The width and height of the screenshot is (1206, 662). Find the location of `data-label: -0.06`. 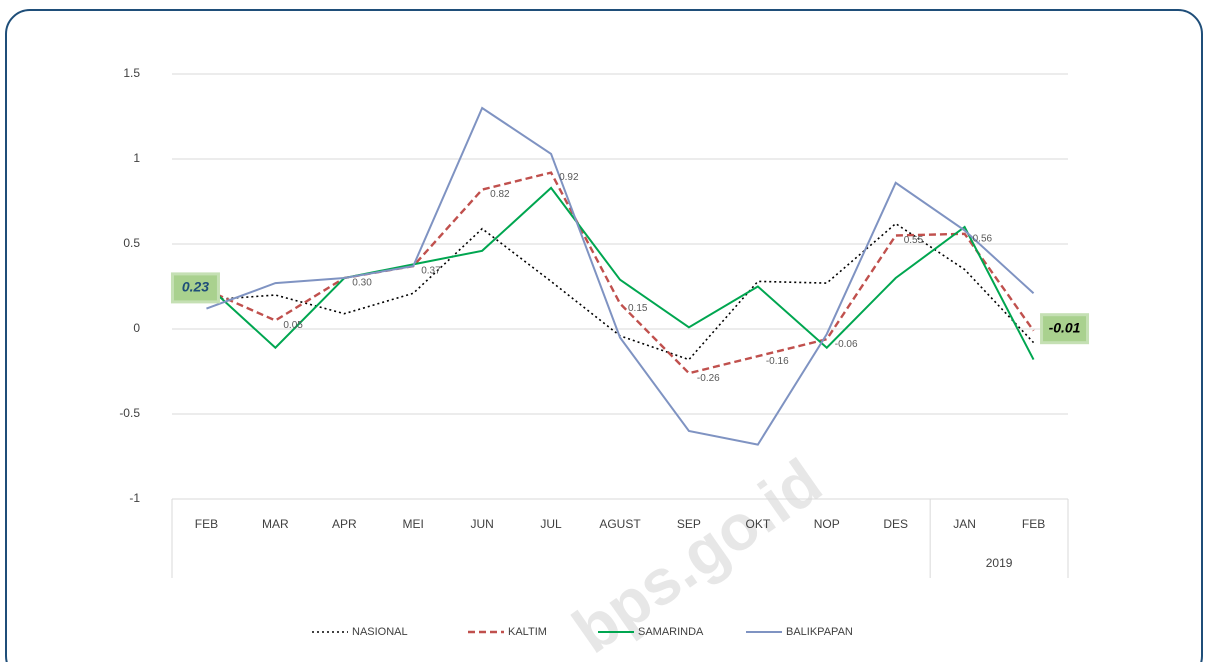

data-label: -0.06 is located at coordinates (846, 344).